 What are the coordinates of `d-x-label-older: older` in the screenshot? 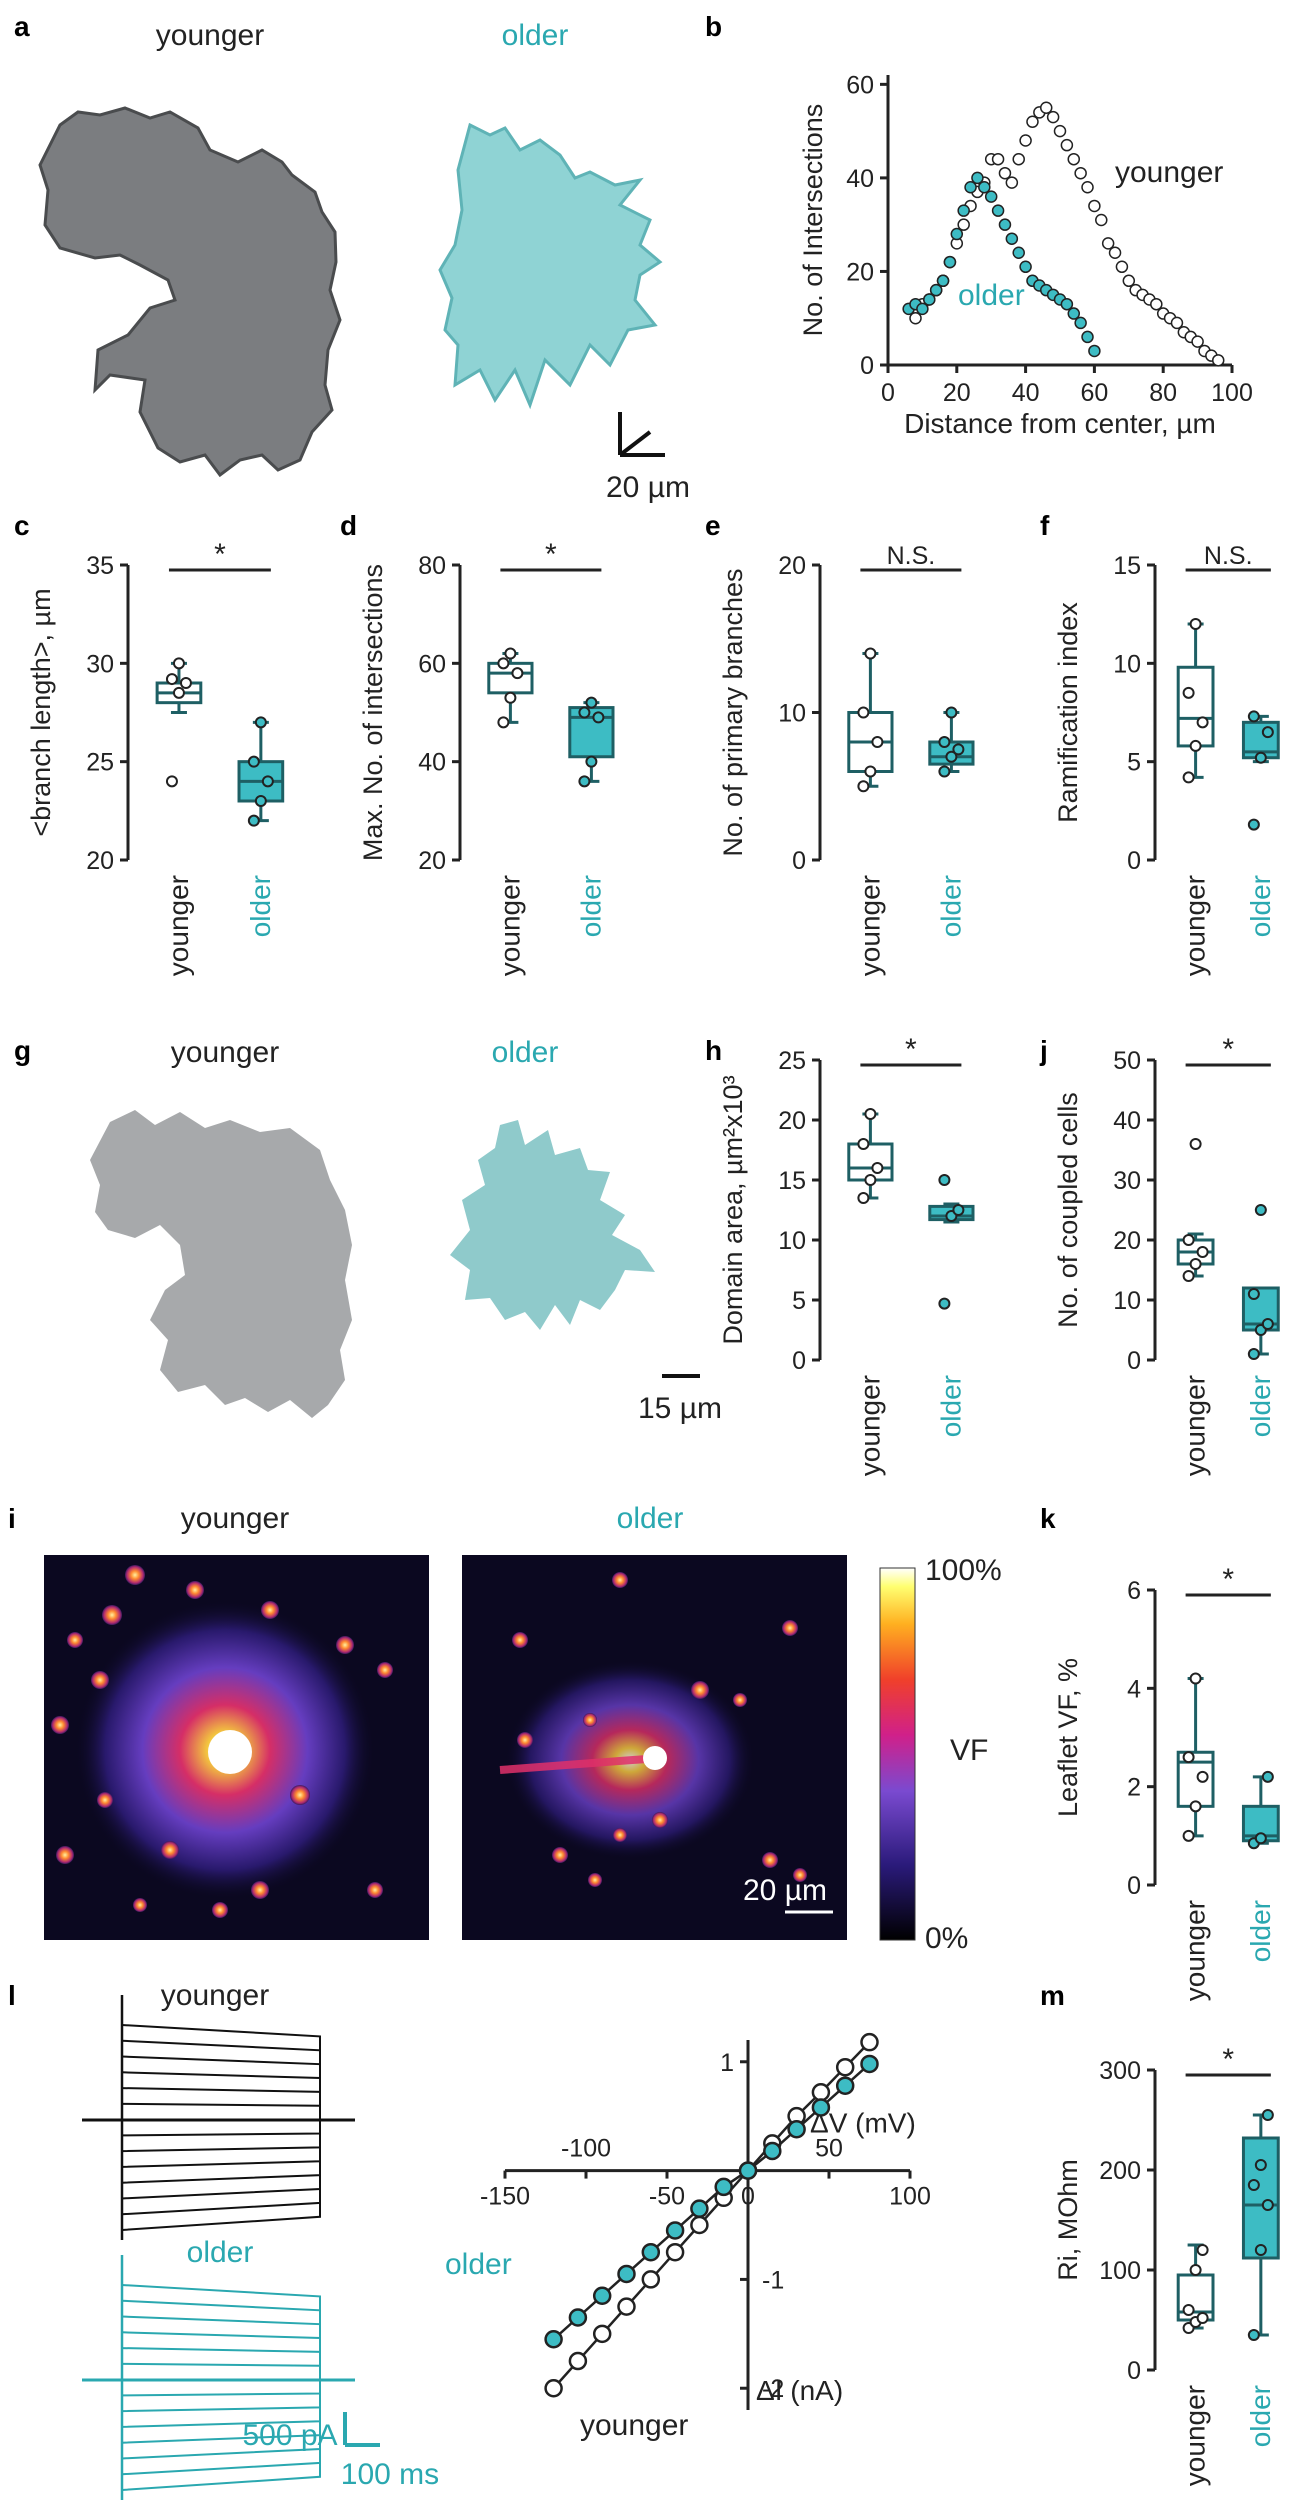 It's located at (590, 906).